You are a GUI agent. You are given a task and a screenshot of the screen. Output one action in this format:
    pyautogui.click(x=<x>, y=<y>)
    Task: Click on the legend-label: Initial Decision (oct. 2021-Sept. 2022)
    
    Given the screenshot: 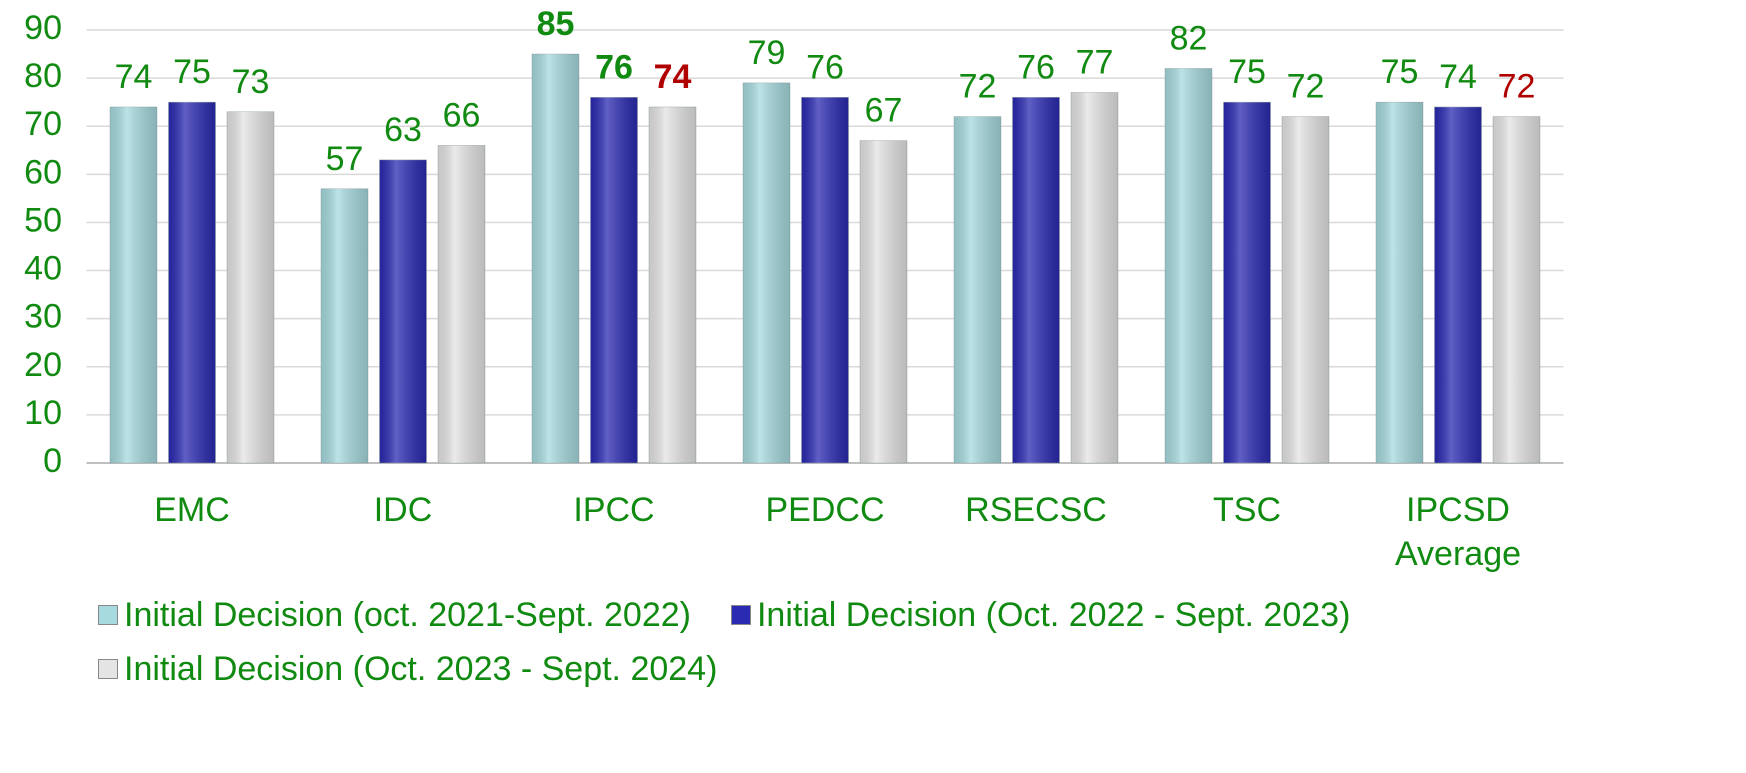 What is the action you would take?
    pyautogui.click(x=407, y=615)
    